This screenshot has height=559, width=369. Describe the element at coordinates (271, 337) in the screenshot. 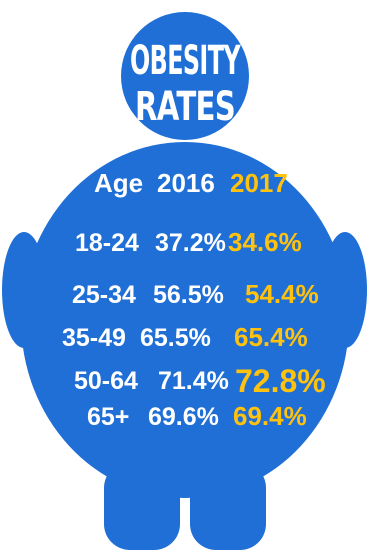

I see `value-2017-cell: 65.4%` at that location.